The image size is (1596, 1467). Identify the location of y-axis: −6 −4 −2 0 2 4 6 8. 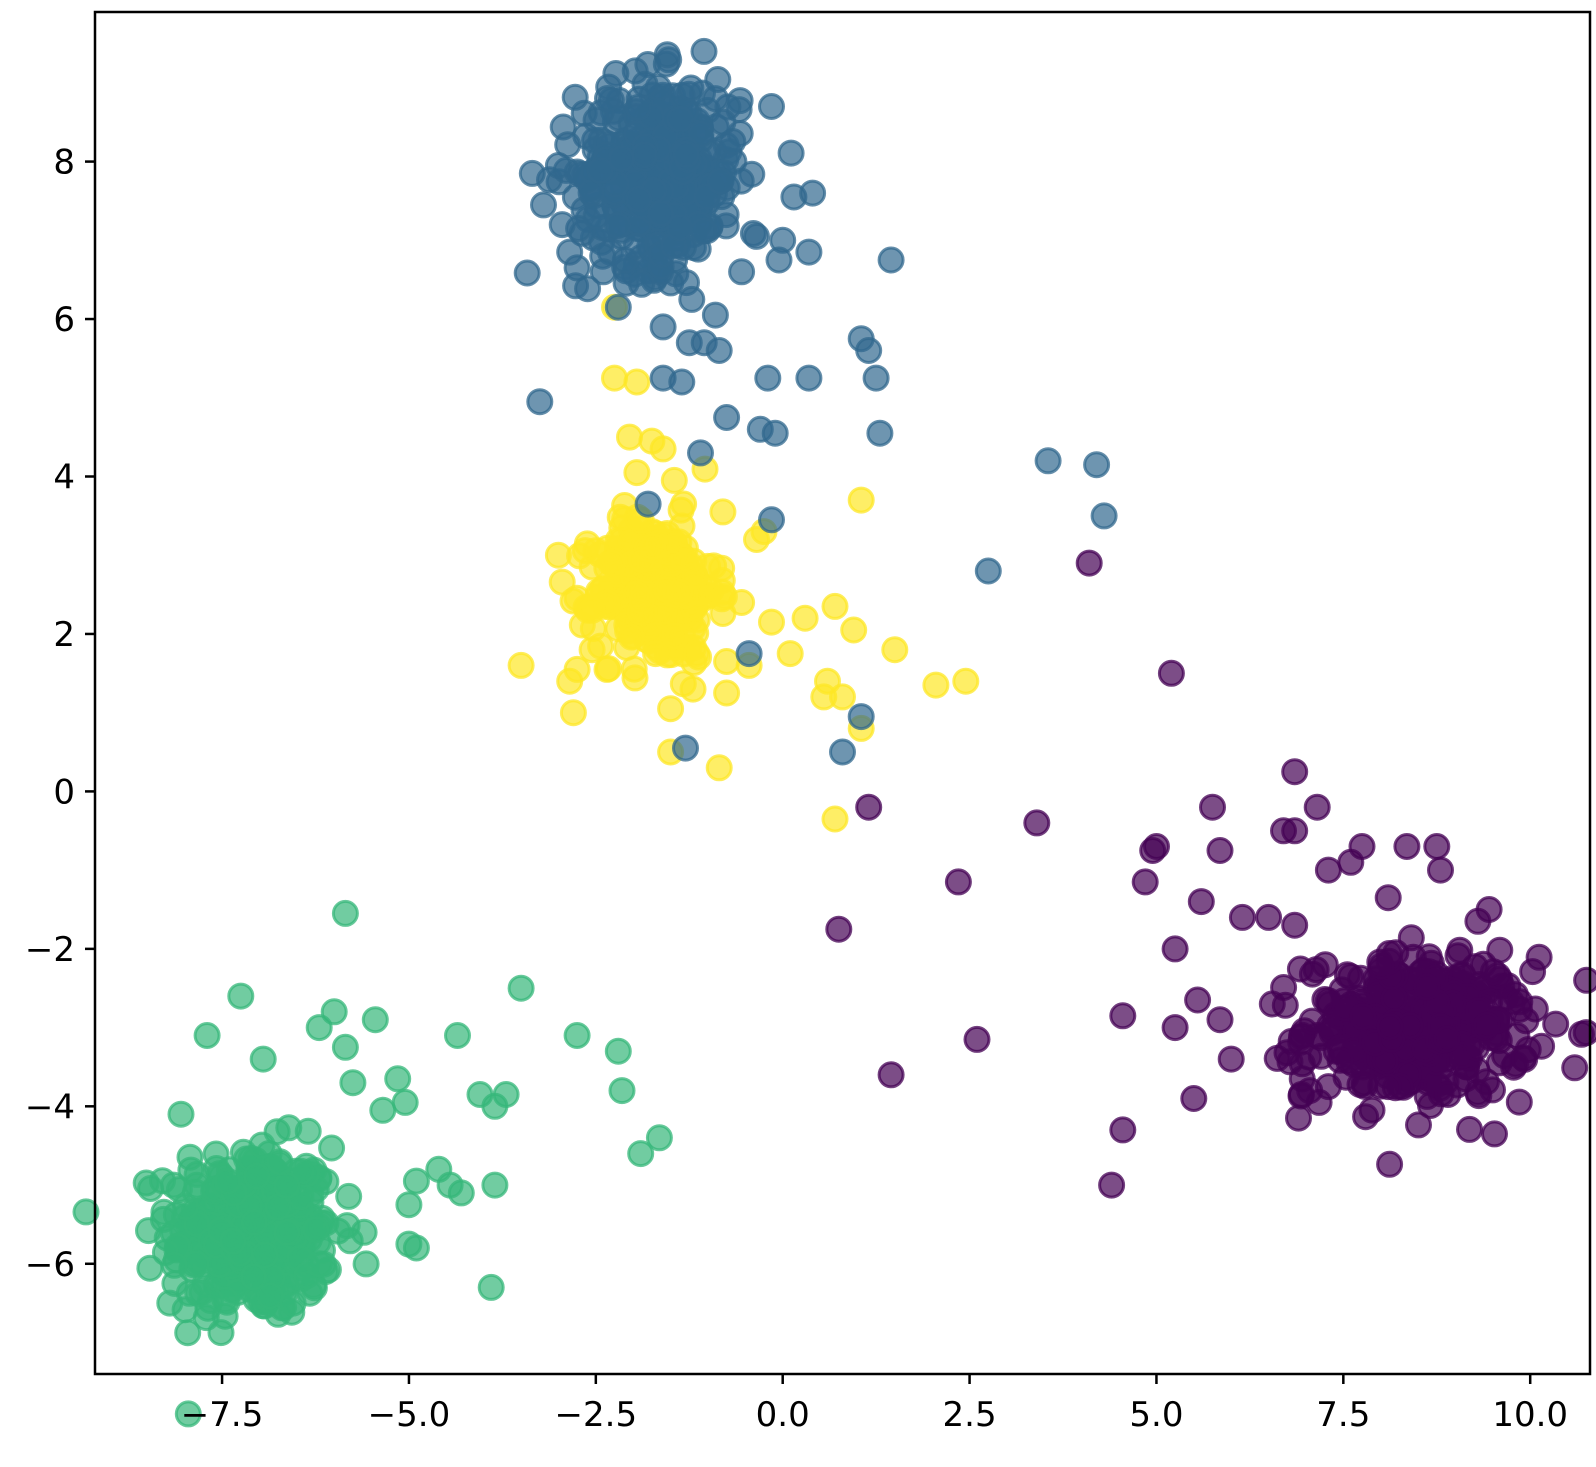
(60, 714).